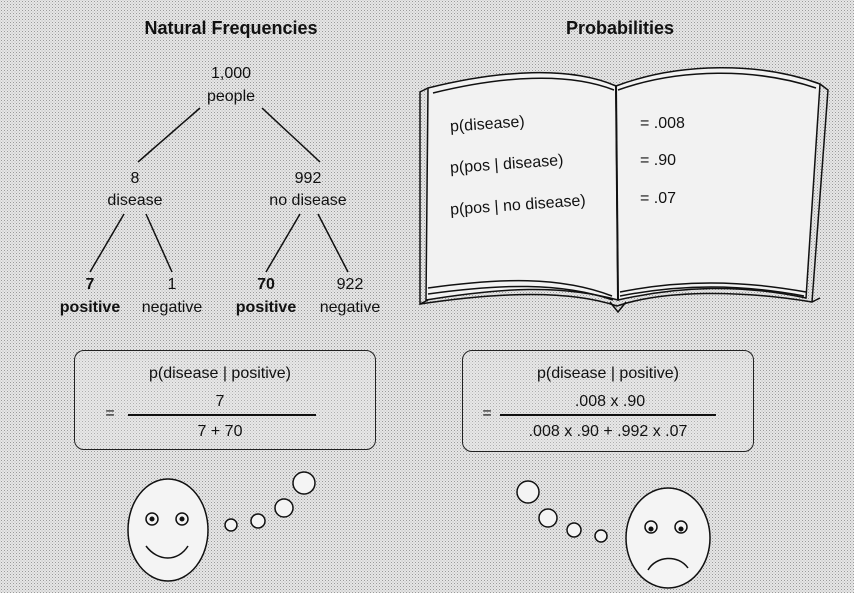  Describe the element at coordinates (90, 307) in the screenshot. I see `leaf-disease-positive-label: positive` at that location.